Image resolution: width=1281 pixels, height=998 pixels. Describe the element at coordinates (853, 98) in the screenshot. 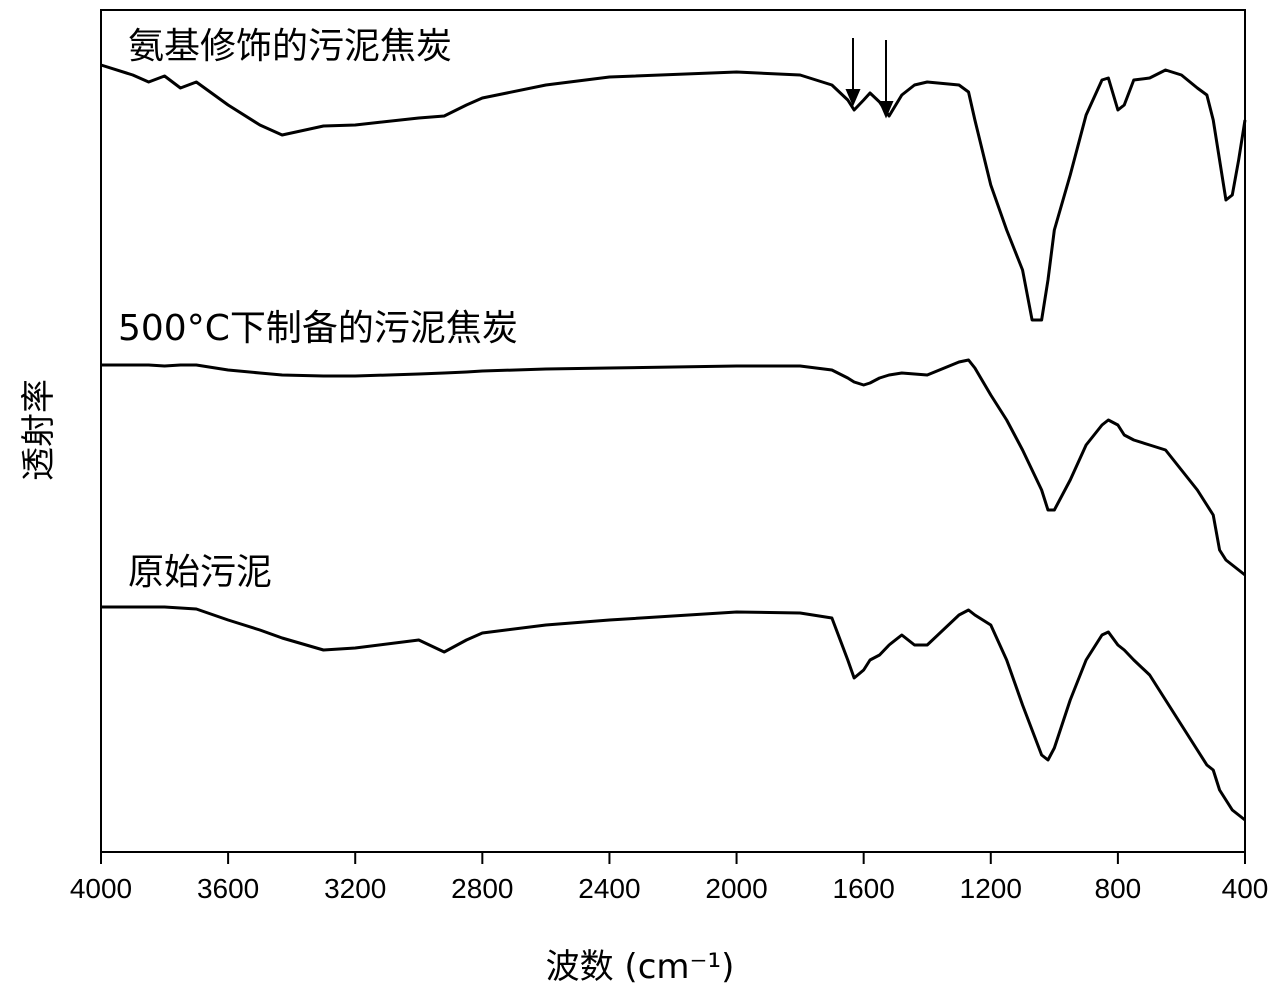

I see `arrow-head` at that location.